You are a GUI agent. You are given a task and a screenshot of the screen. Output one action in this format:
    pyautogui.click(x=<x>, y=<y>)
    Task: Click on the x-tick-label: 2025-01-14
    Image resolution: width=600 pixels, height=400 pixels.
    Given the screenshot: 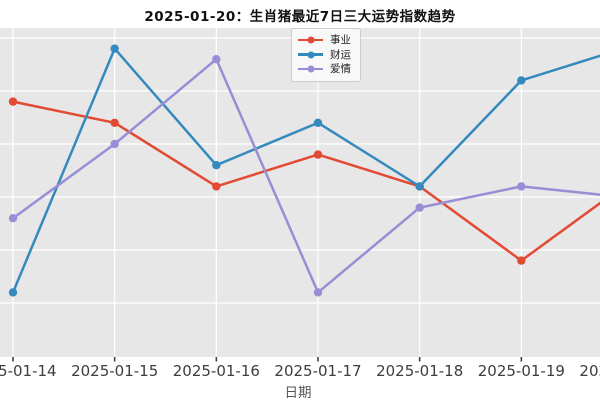 What is the action you would take?
    pyautogui.click(x=28, y=371)
    